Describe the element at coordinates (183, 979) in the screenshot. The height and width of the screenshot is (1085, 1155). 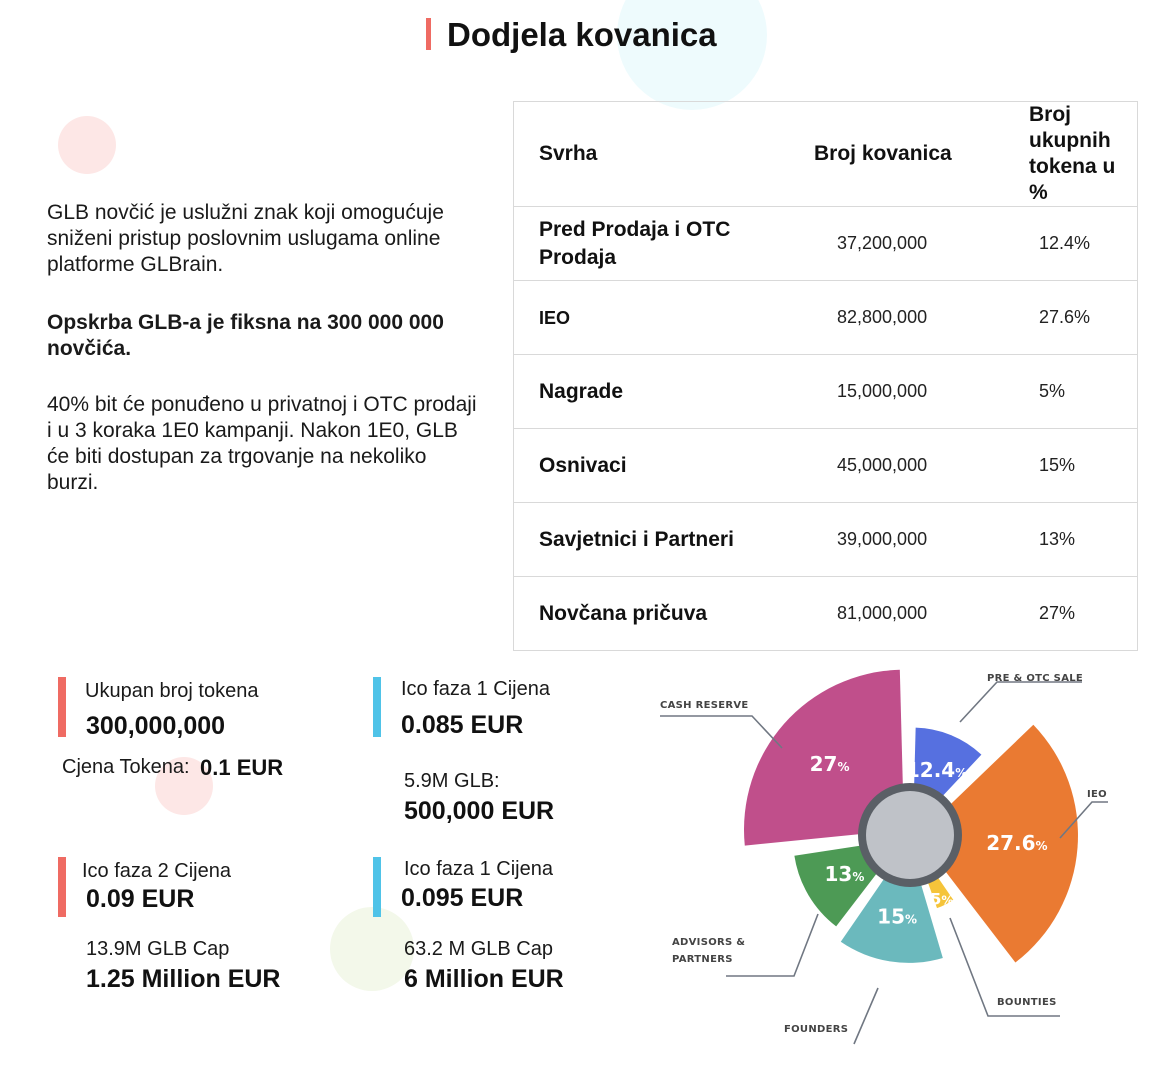
I see `phase2-sub-value: 1.25 Million EUR` at that location.